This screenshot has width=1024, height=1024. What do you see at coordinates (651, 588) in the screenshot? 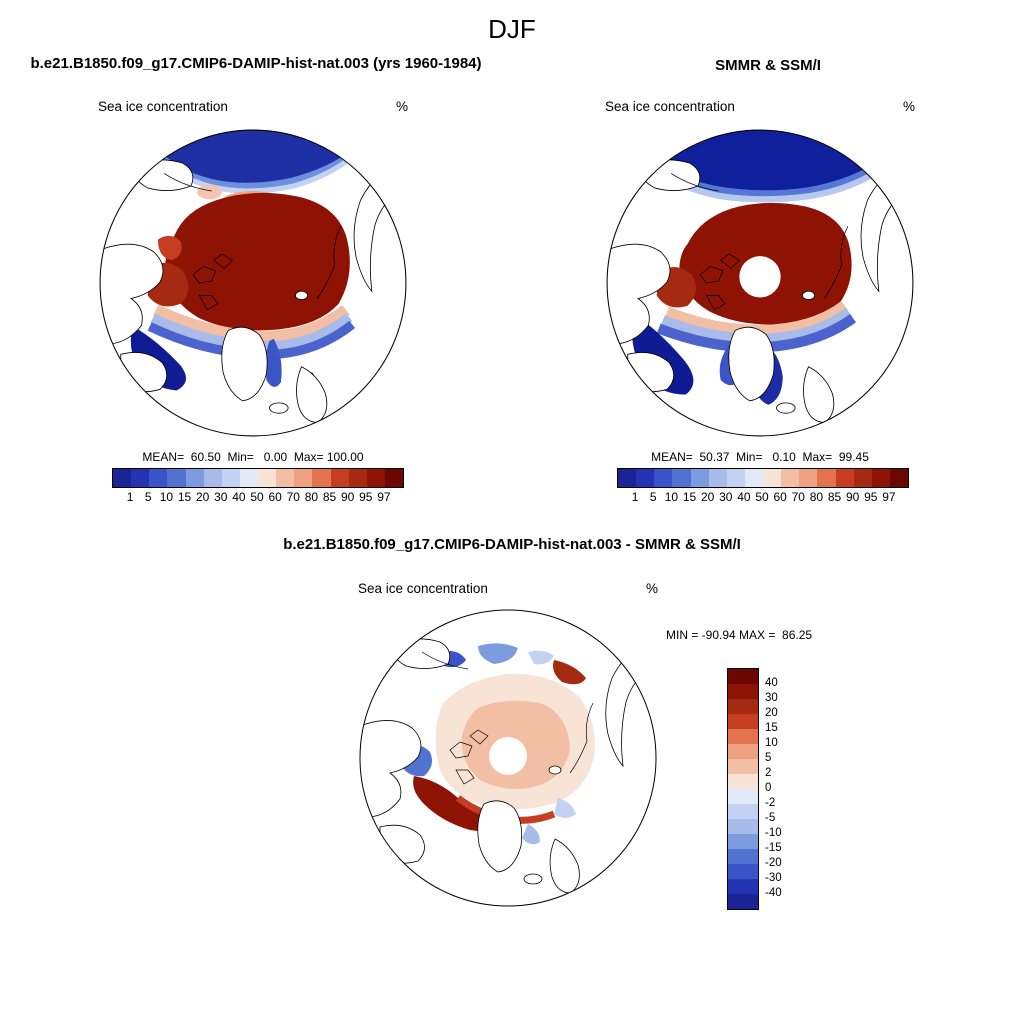
I see `diff-units-label: %` at bounding box center [651, 588].